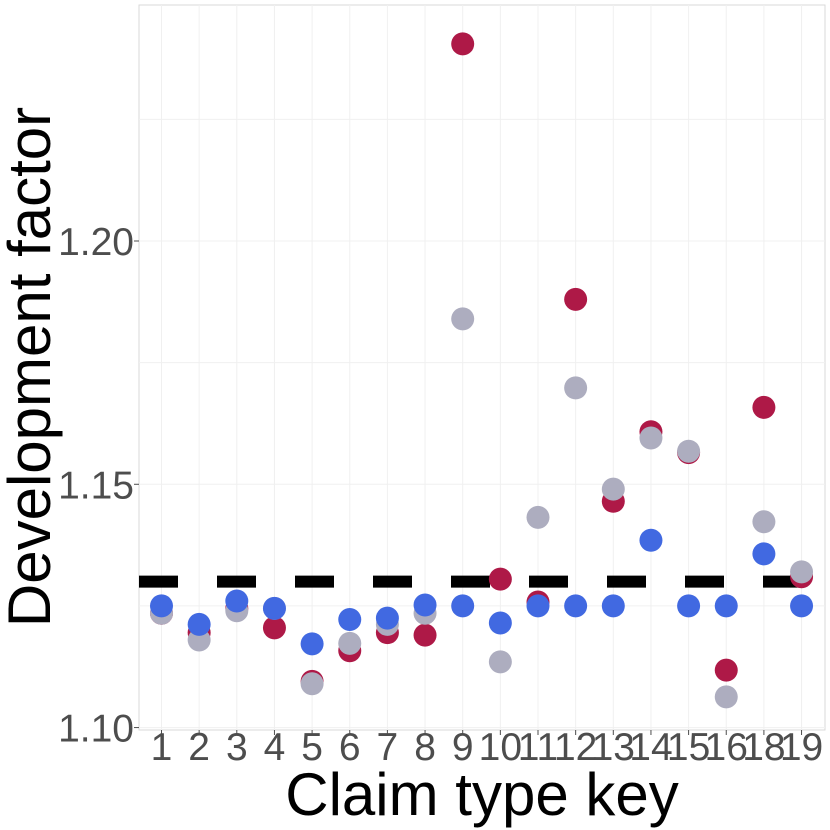 The image size is (830, 830). I want to click on x-tick-label: 15, so click(688, 747).